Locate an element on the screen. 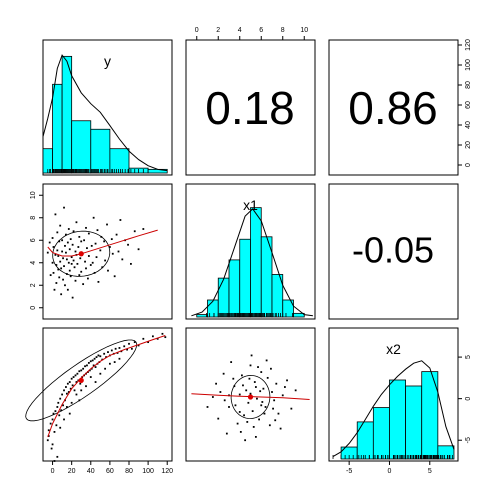 The image size is (504, 504). right-axis-y-tick-label: 60 is located at coordinates (468, 105).